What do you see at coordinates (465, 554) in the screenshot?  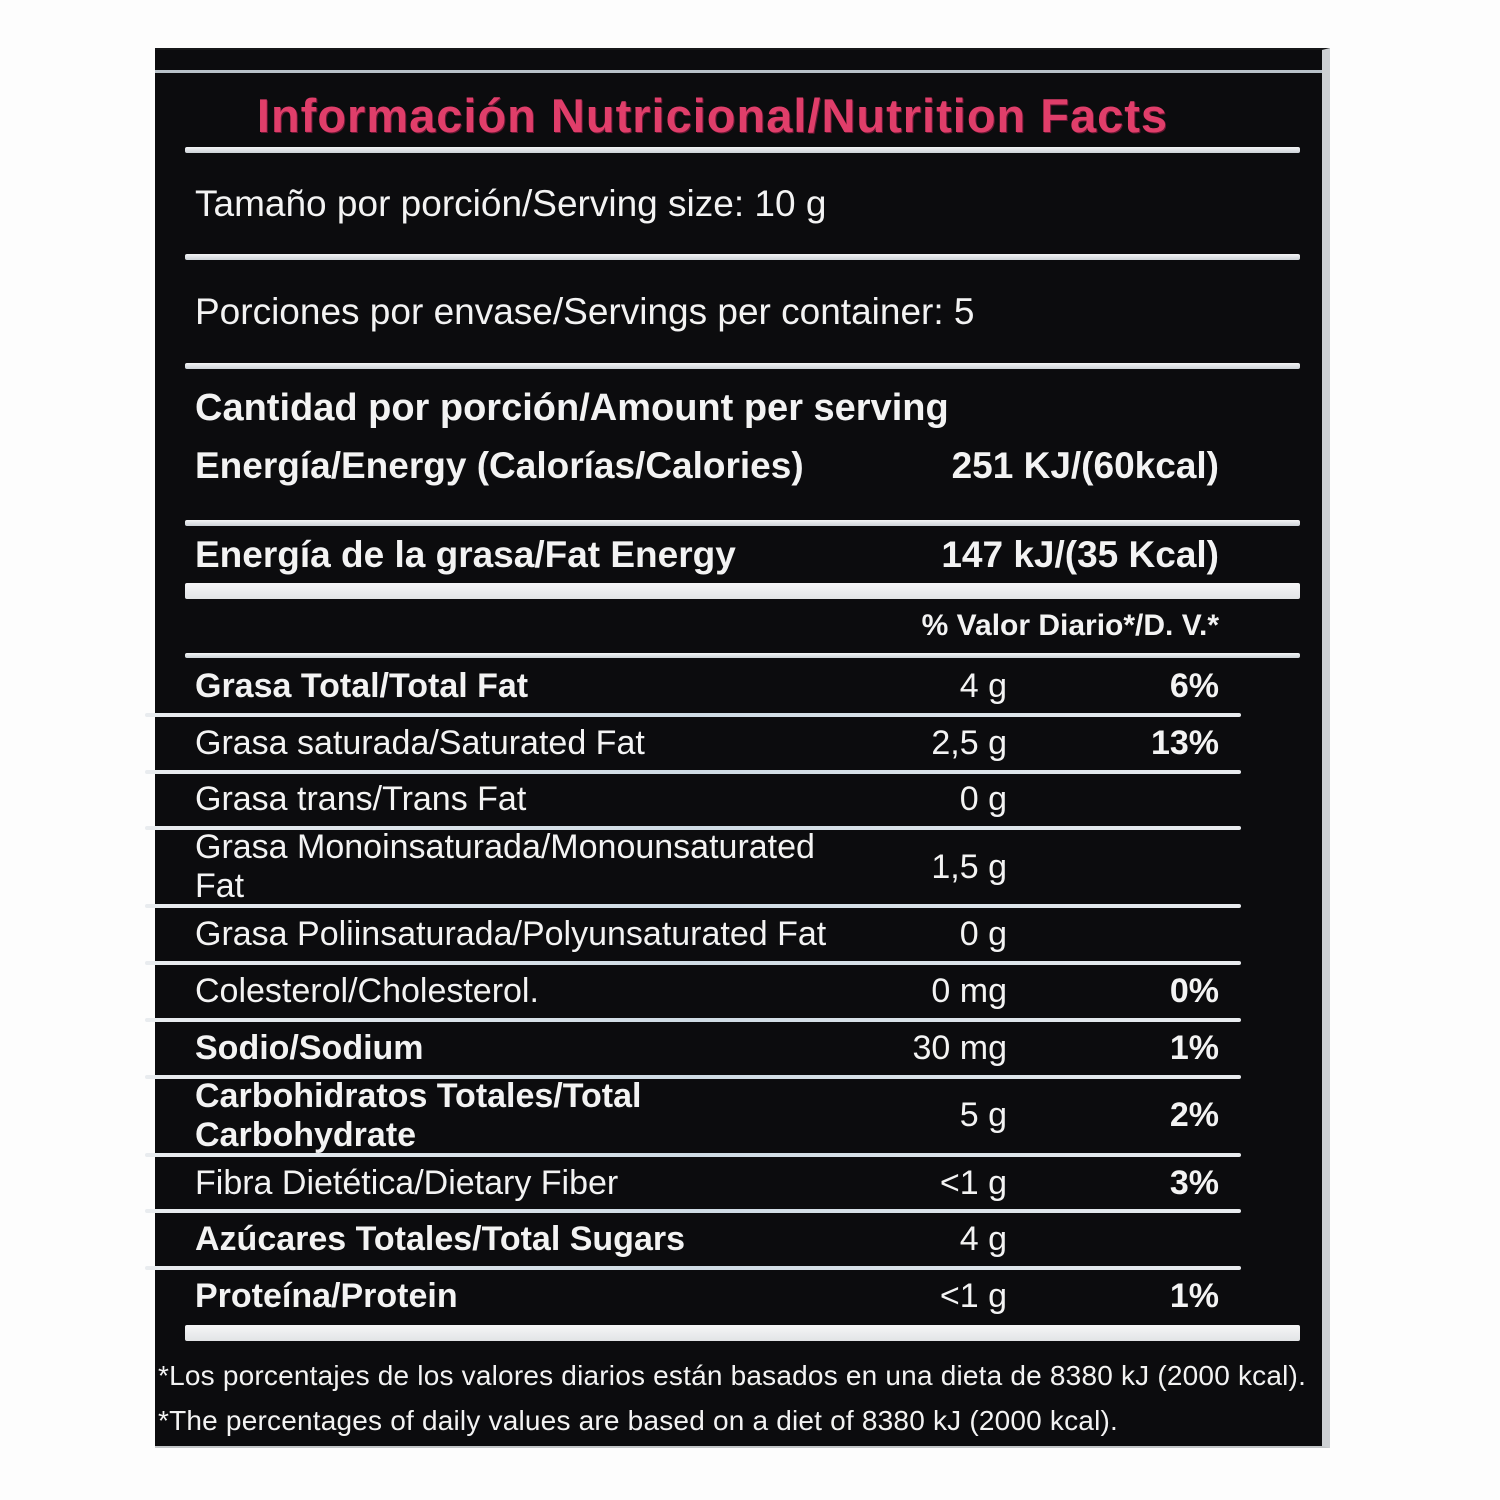 I see `fat-energy-label: Energía de la grasa/Fat Energy` at bounding box center [465, 554].